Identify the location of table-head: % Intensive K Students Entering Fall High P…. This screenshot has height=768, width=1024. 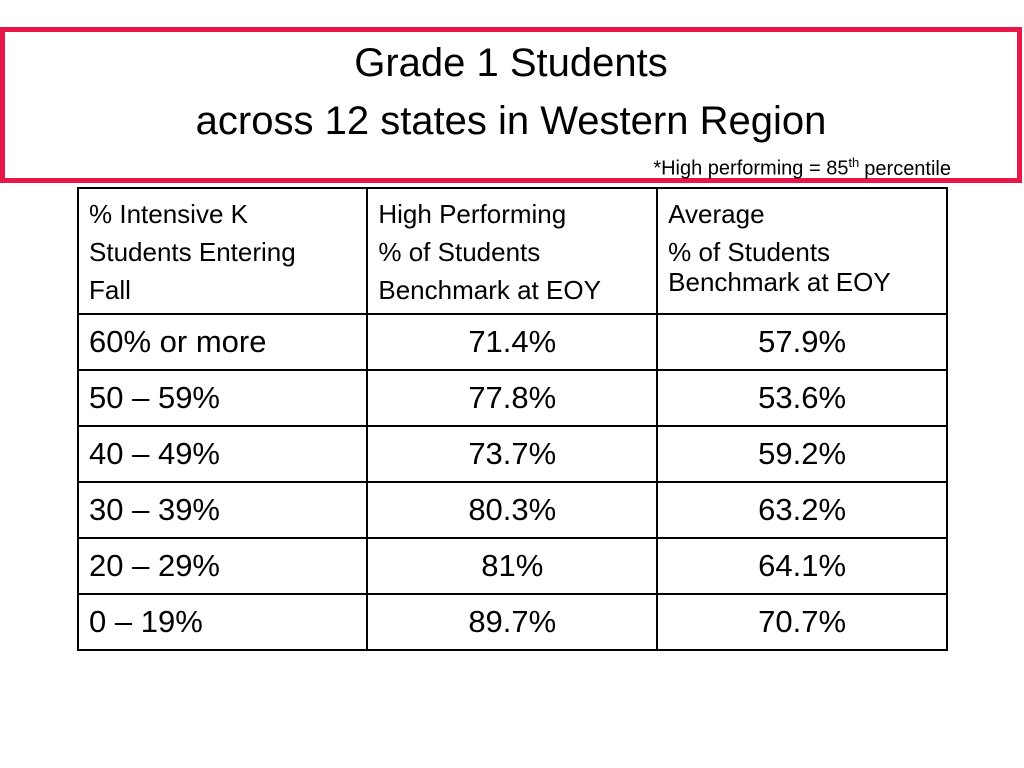
(512, 251).